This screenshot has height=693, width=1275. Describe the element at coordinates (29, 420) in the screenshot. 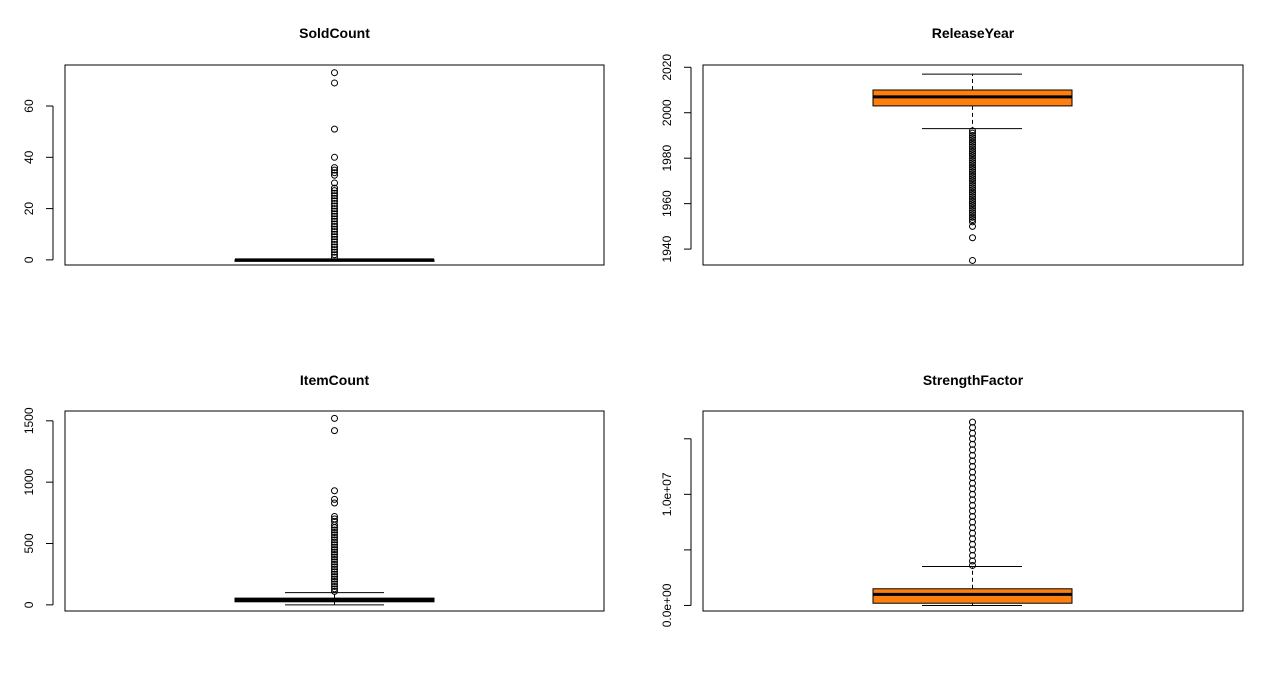

I see `y-tick-label: 1500` at that location.